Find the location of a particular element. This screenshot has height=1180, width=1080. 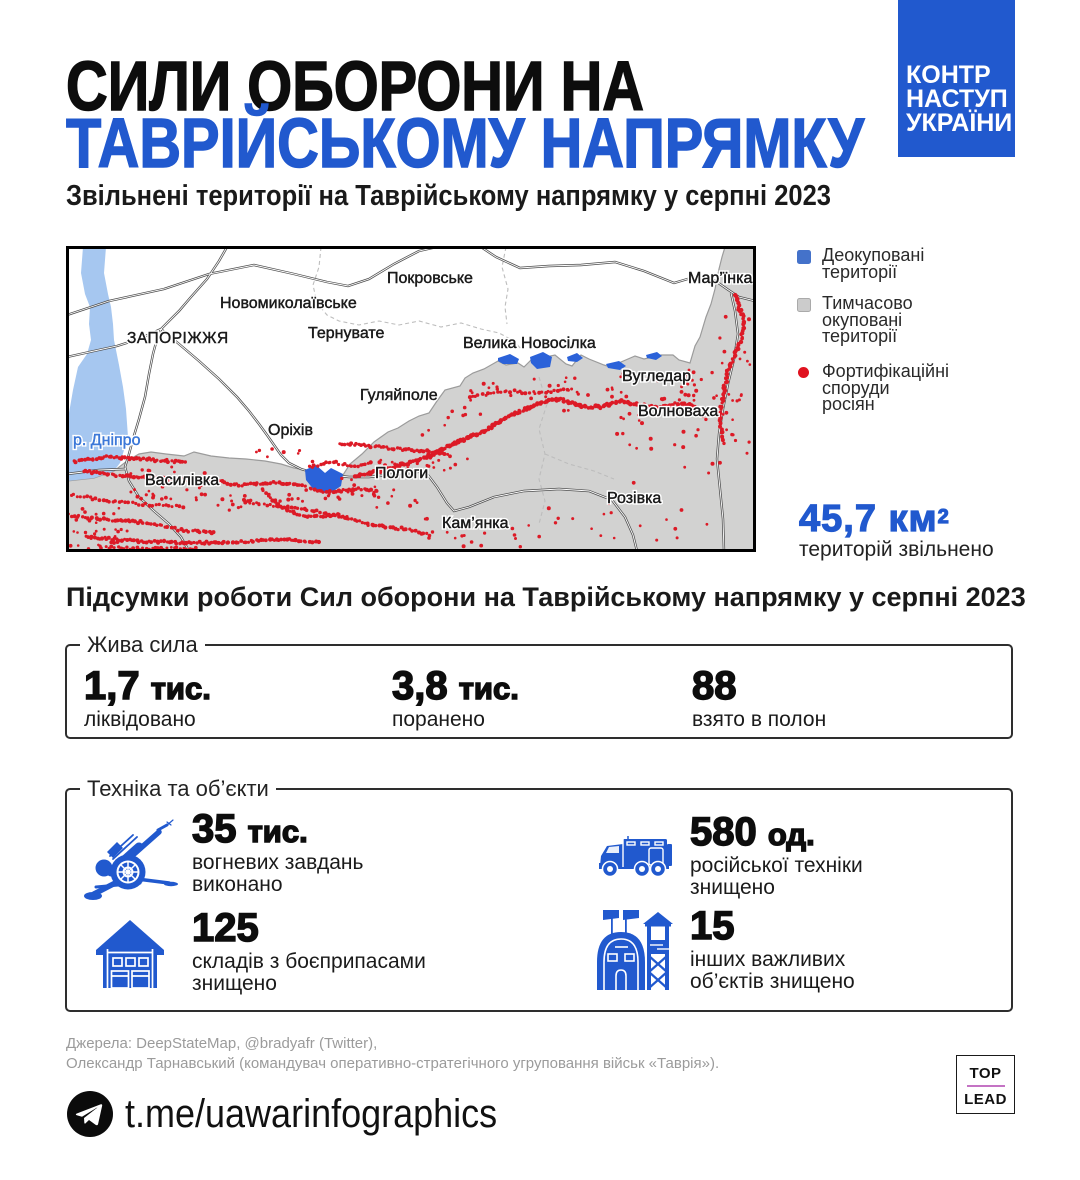

svg-text: Новомиколаївське is located at coordinates (288, 303).